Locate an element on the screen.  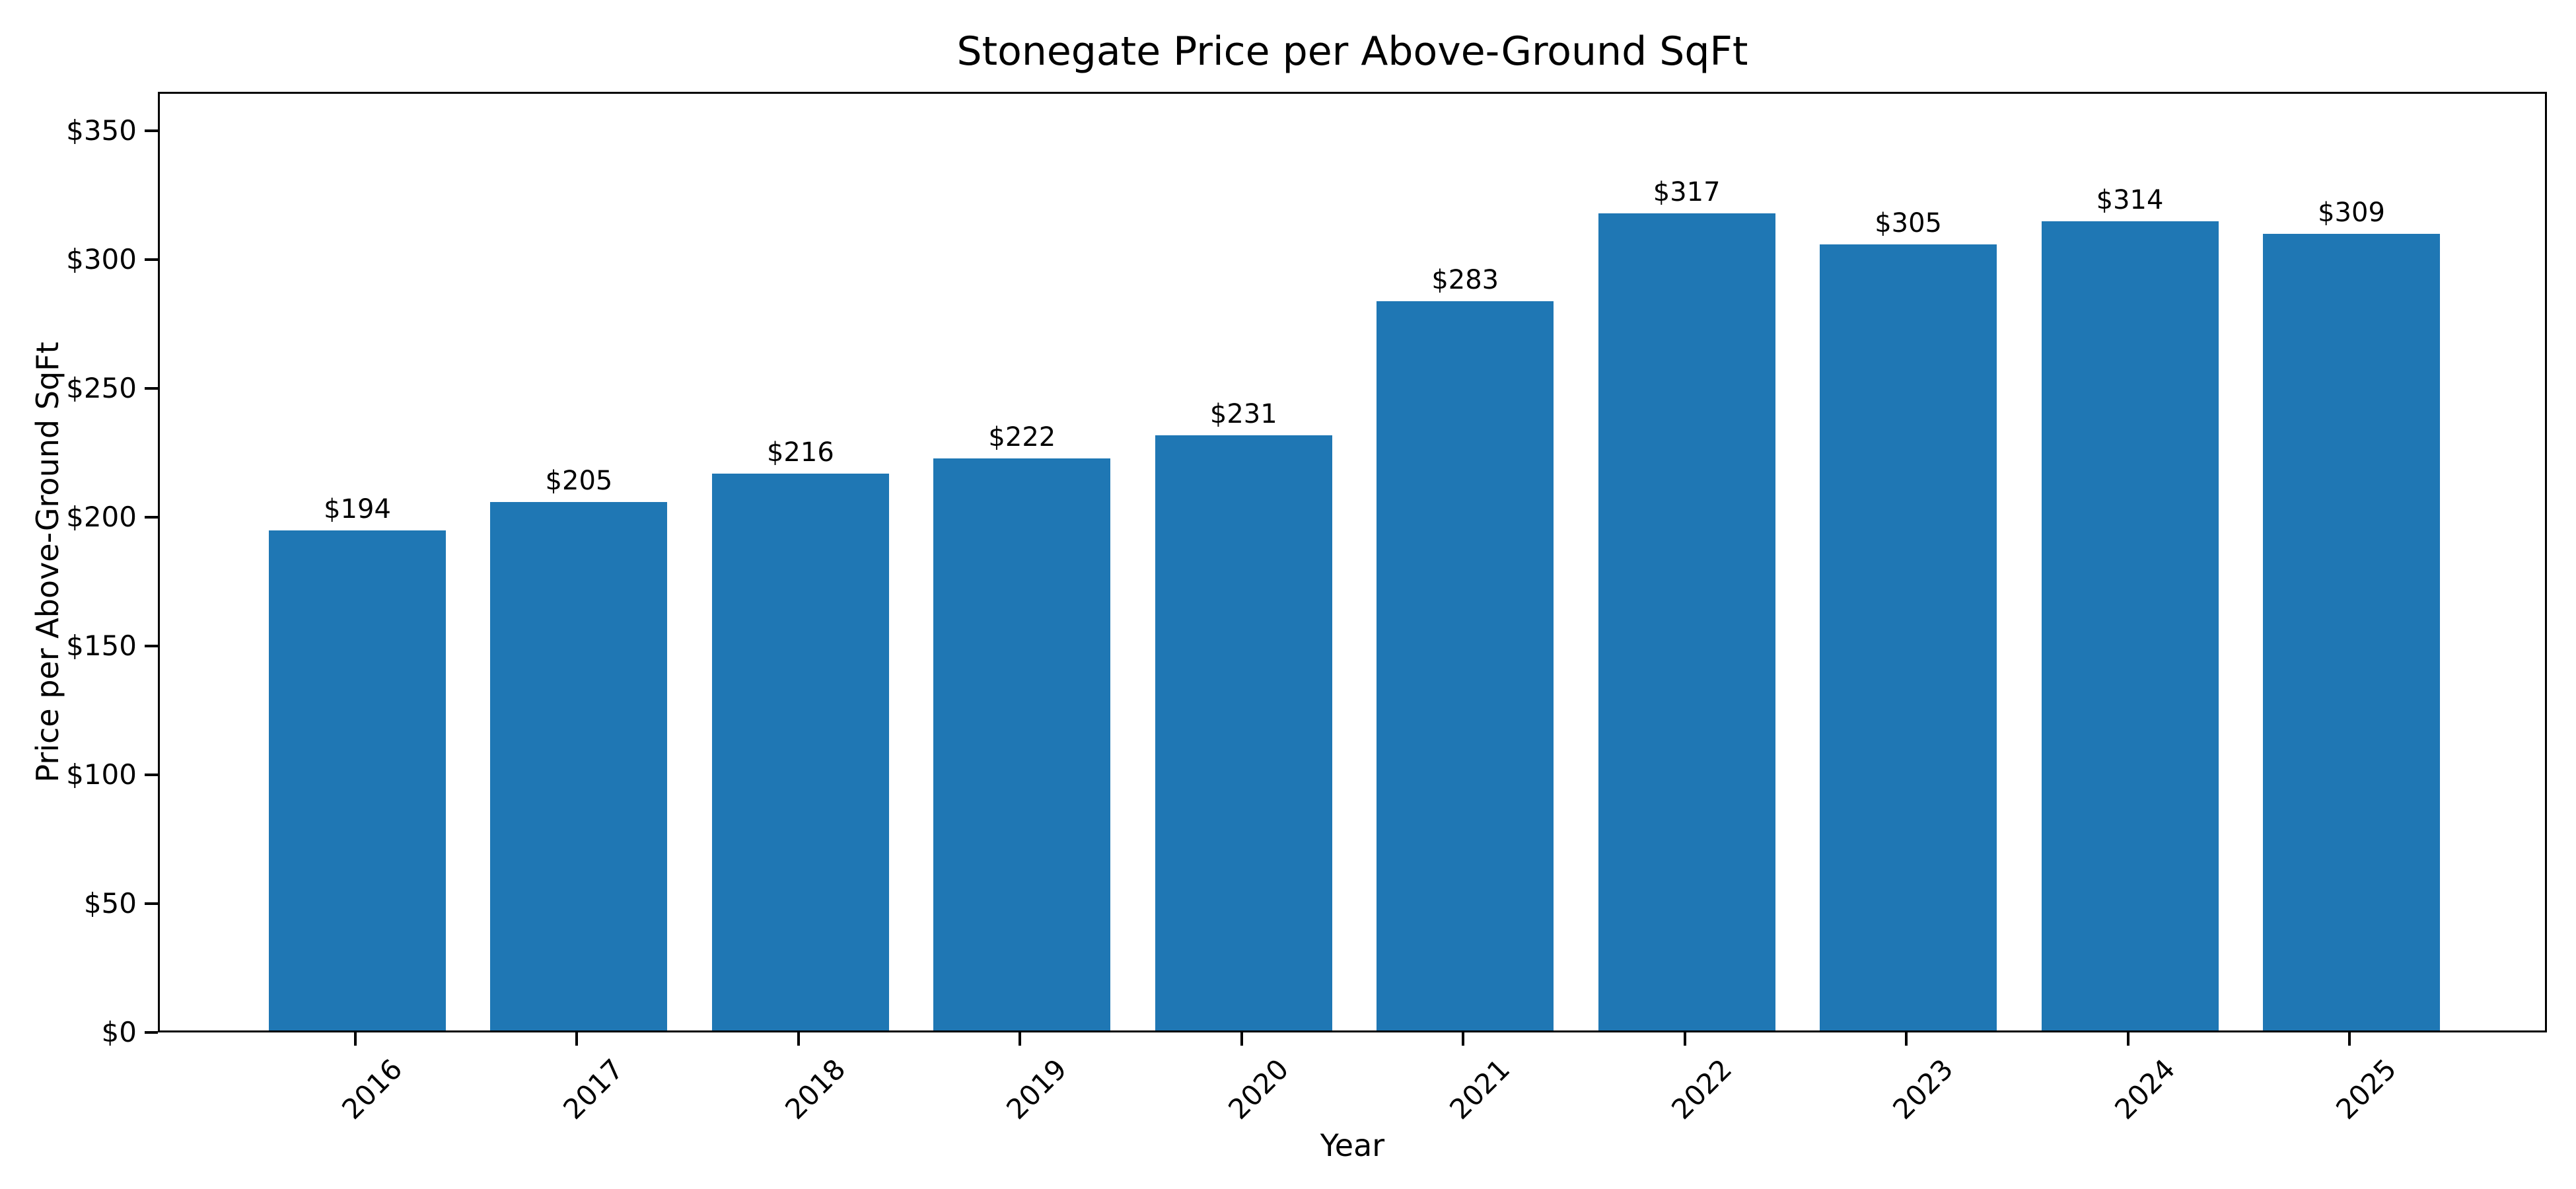
x-tick-label: 2023 is located at coordinates (1923, 1089).